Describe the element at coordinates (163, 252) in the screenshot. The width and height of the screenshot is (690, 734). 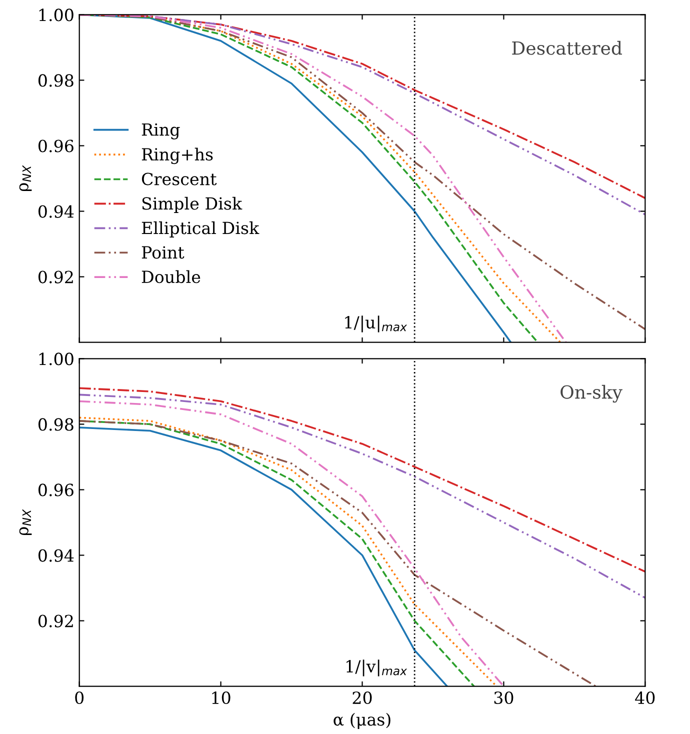
I see `legend-label: Point` at that location.